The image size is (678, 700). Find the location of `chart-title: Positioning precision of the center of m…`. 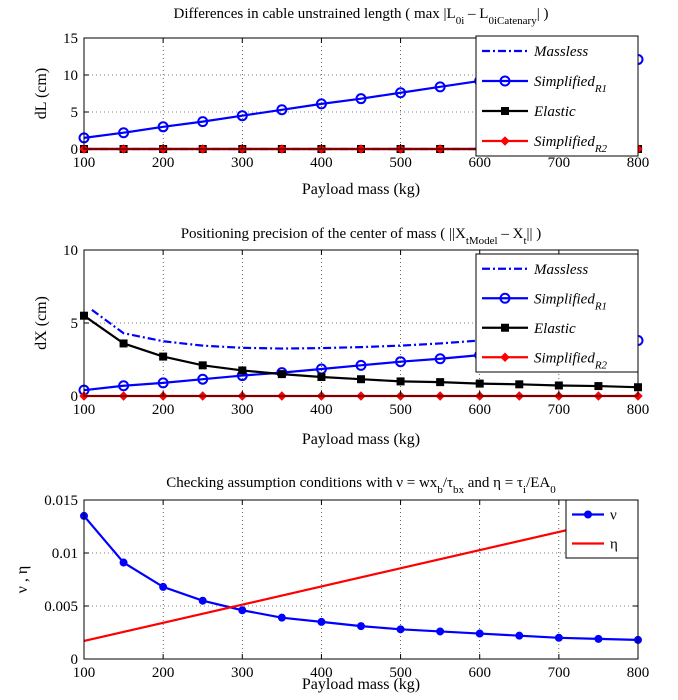

chart-title: Positioning precision of the center of m… is located at coordinates (361, 236).